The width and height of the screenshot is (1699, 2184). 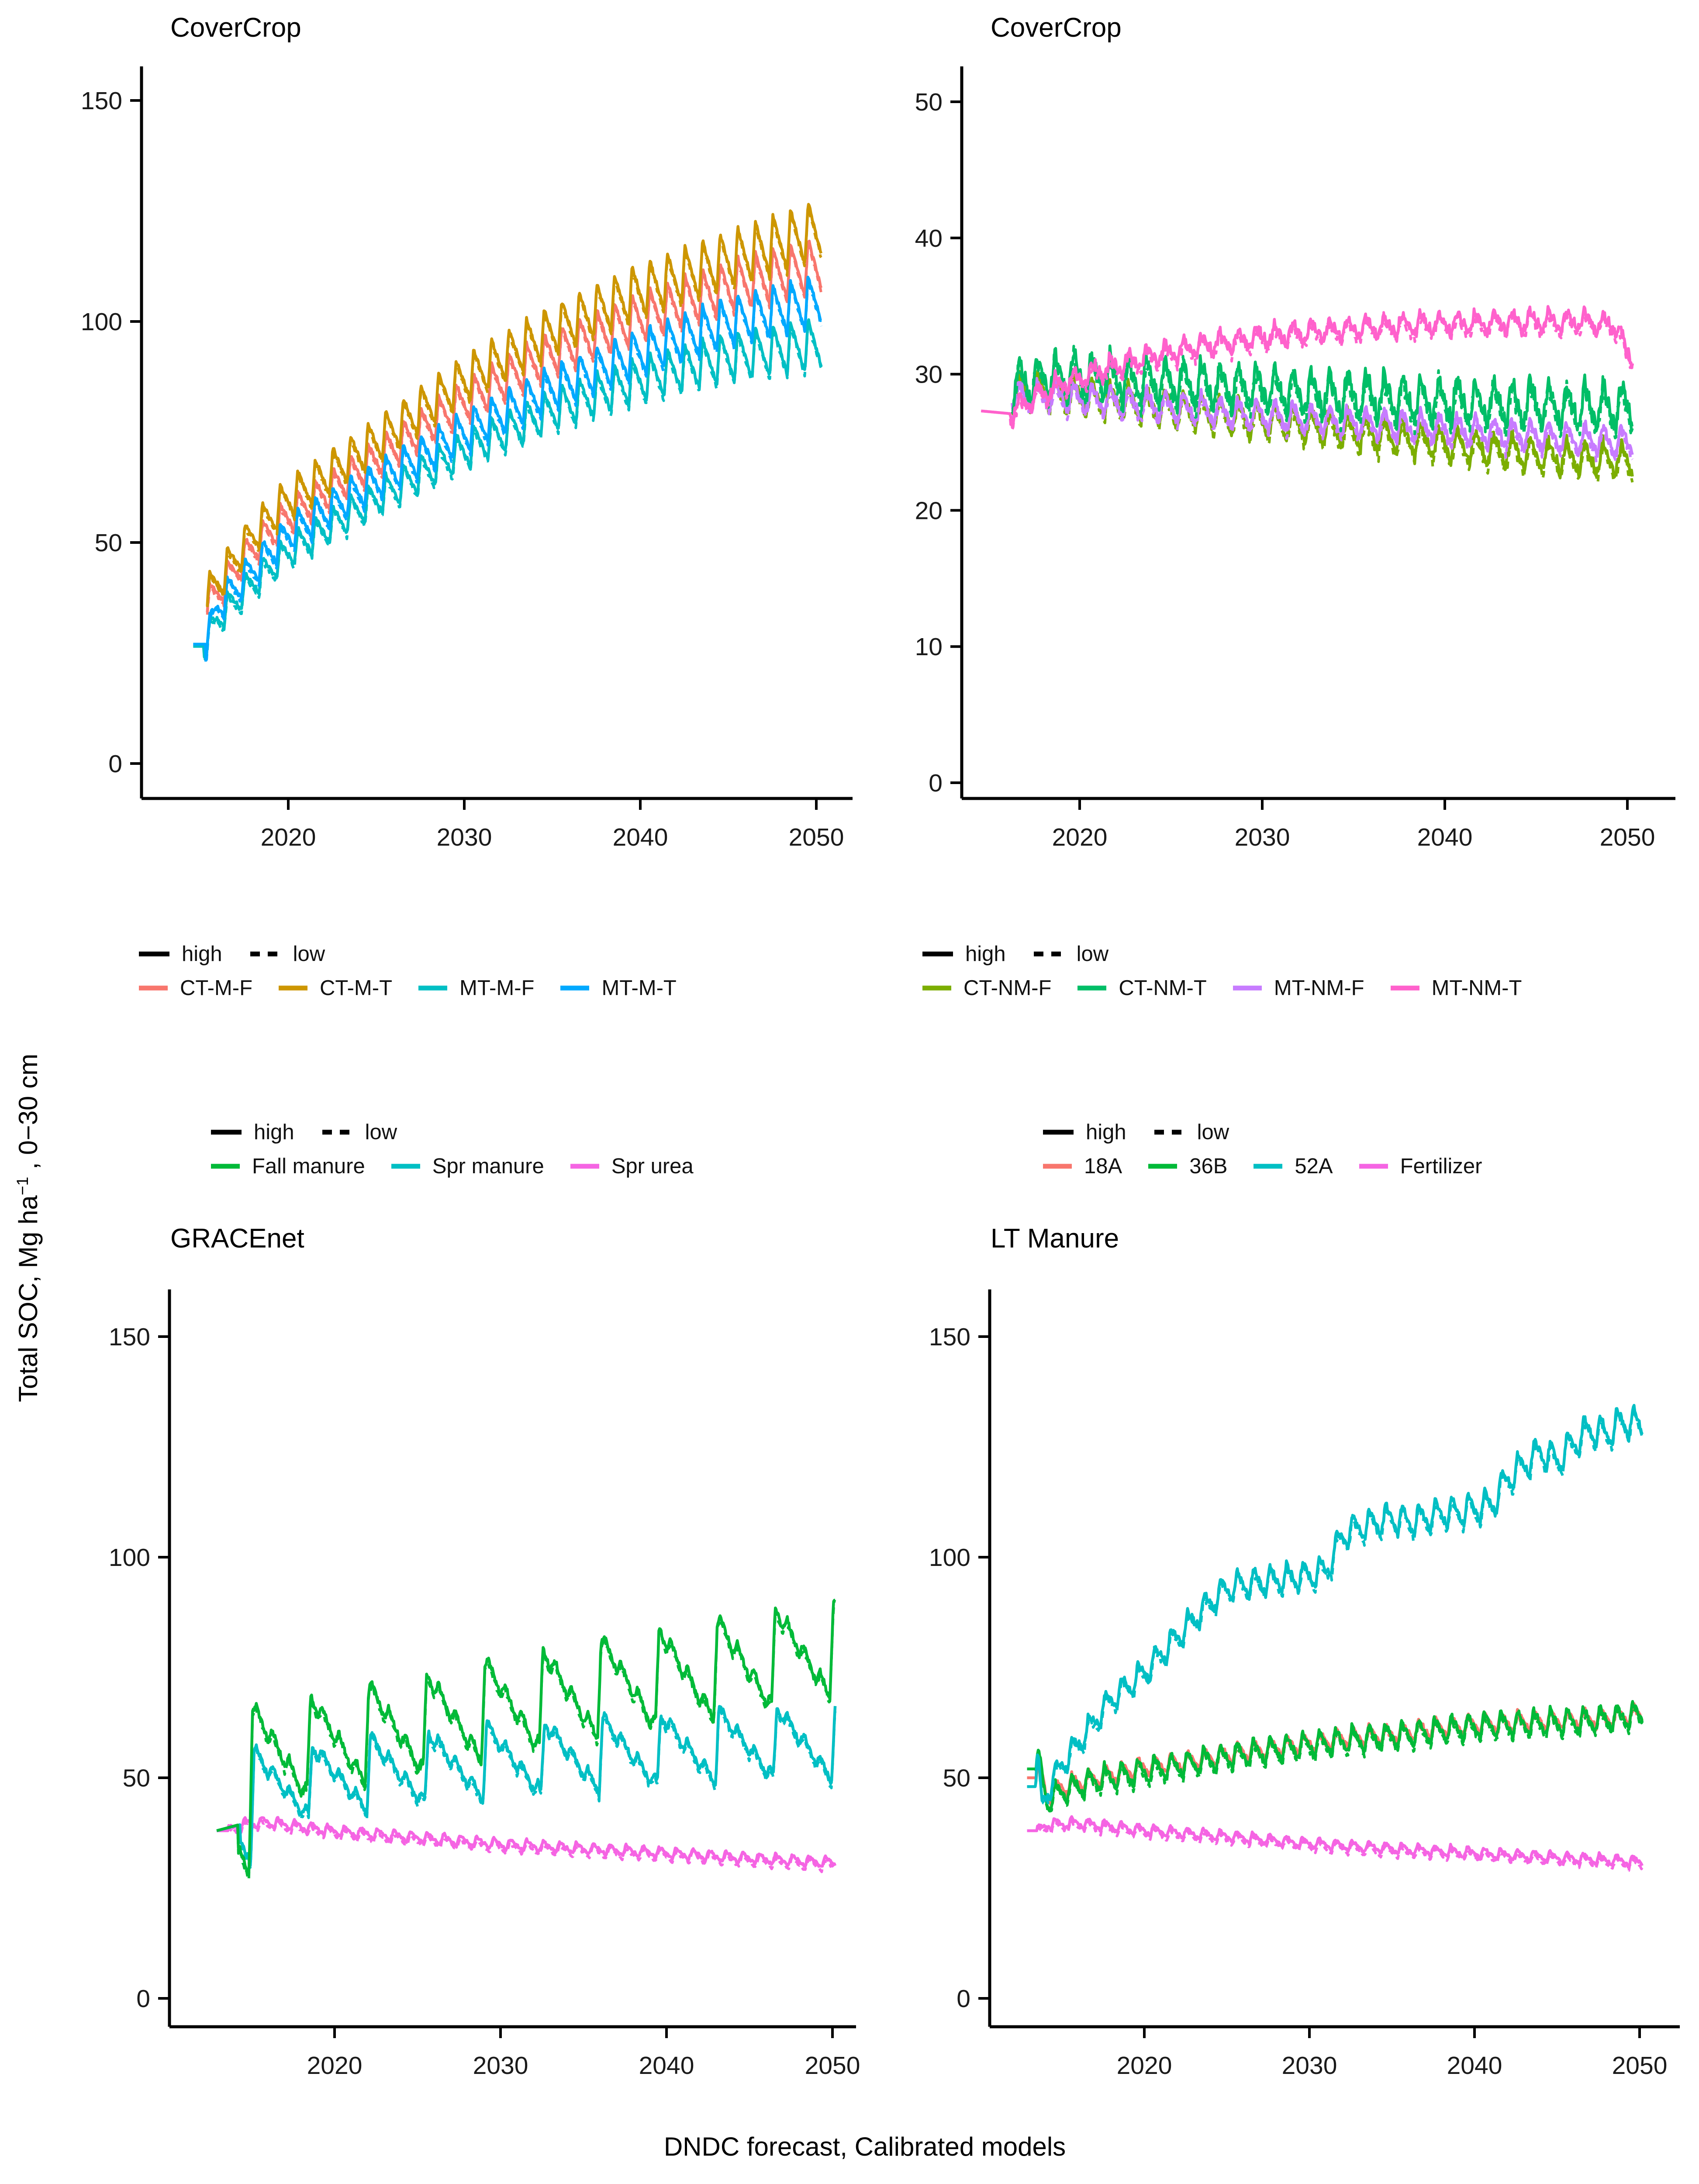 I want to click on series-line-MT-NM-T-low, so click(x=1307, y=371).